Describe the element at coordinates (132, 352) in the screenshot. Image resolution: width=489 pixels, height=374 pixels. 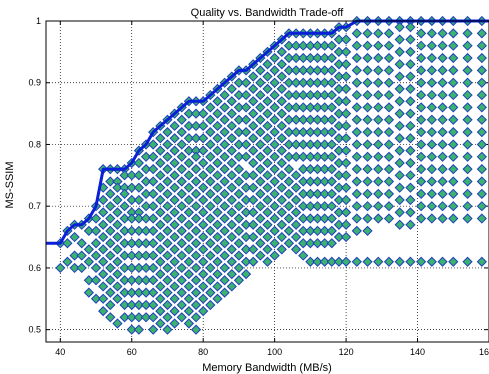
I see `x-tick-label: 60` at that location.